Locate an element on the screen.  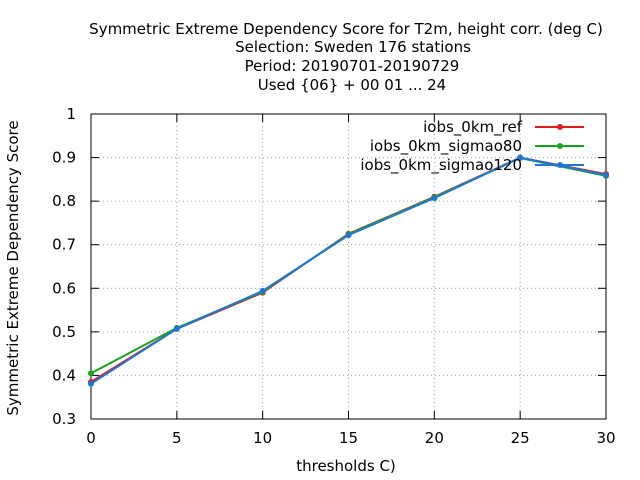
y-tick-label: 0.4 is located at coordinates (64, 375).